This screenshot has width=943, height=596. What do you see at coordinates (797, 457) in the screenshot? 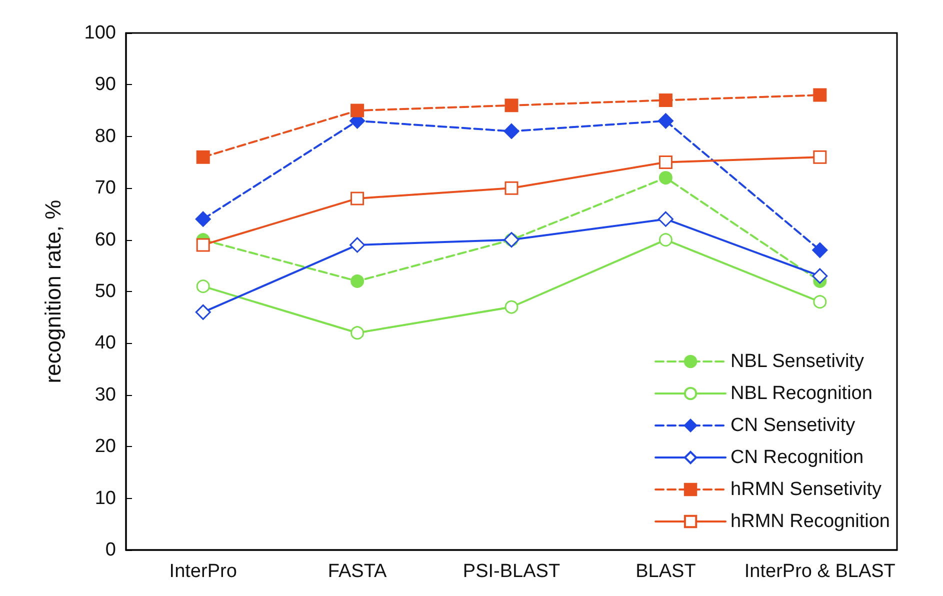
I see `legend-label: CN Recognition` at bounding box center [797, 457].